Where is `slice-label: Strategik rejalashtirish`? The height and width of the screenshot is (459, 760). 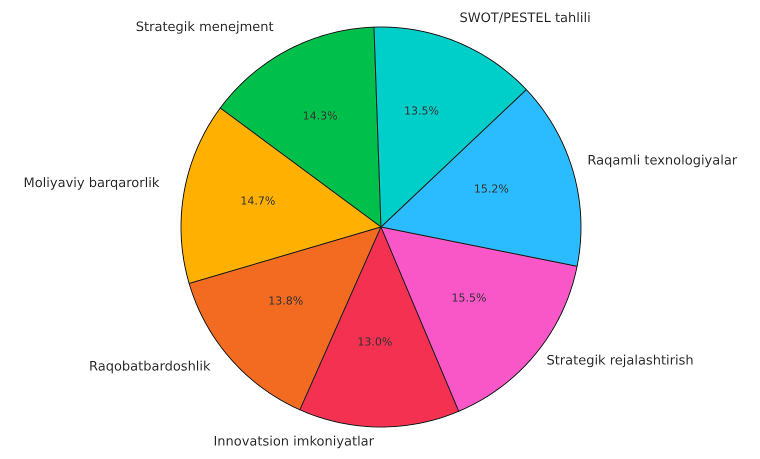
slice-label: Strategik rejalashtirish is located at coordinates (620, 361).